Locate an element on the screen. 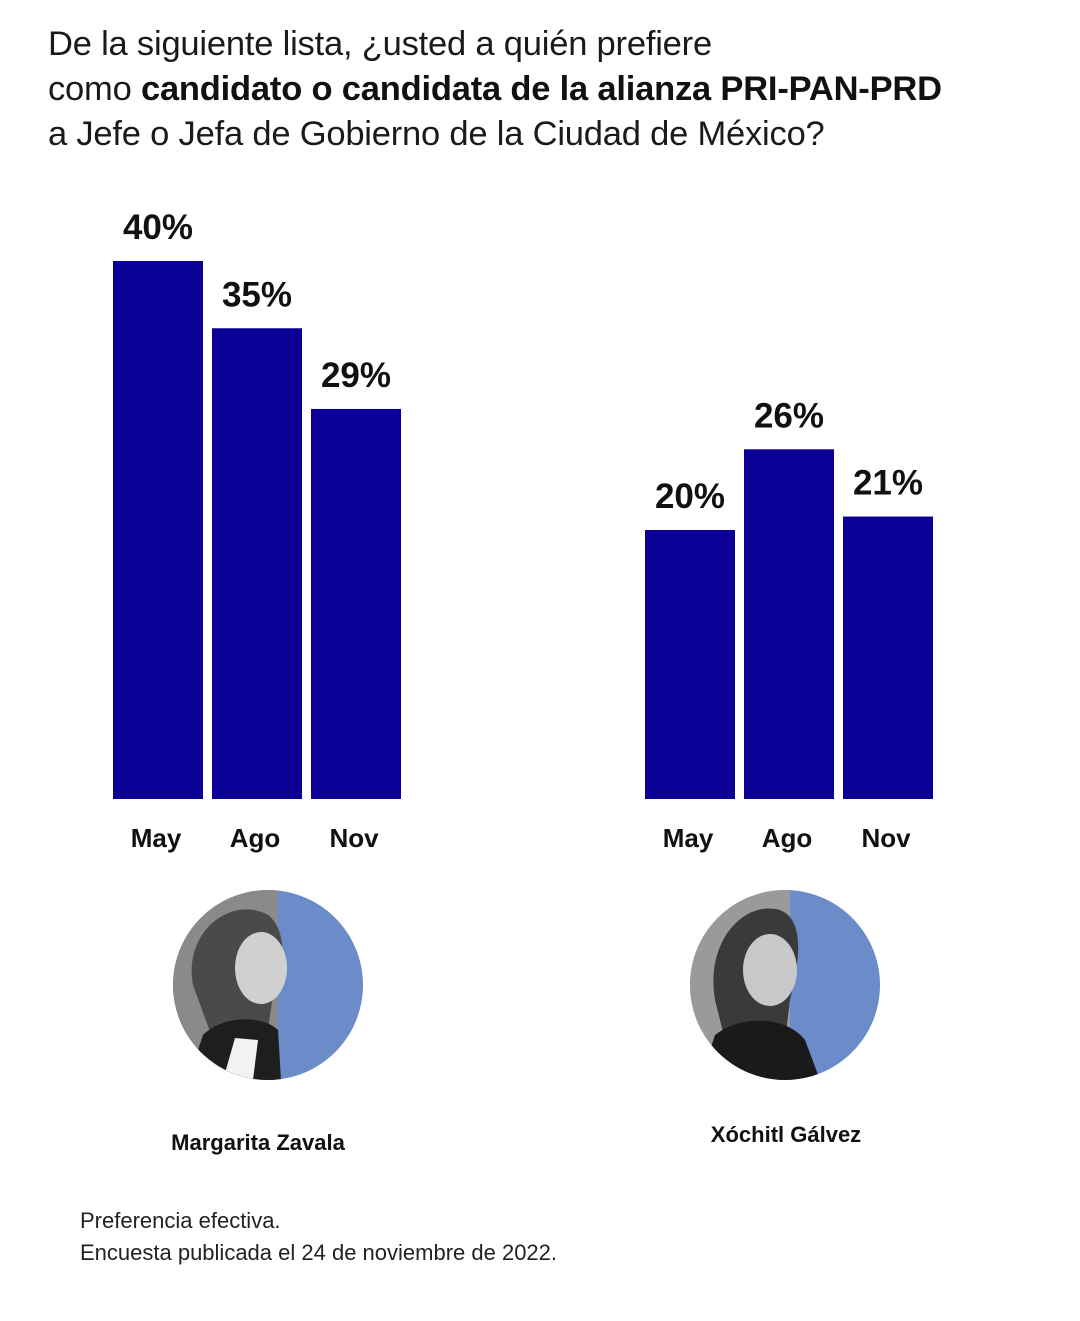  category-label-xochitl-galvez-nov: Nov is located at coordinates (886, 838).